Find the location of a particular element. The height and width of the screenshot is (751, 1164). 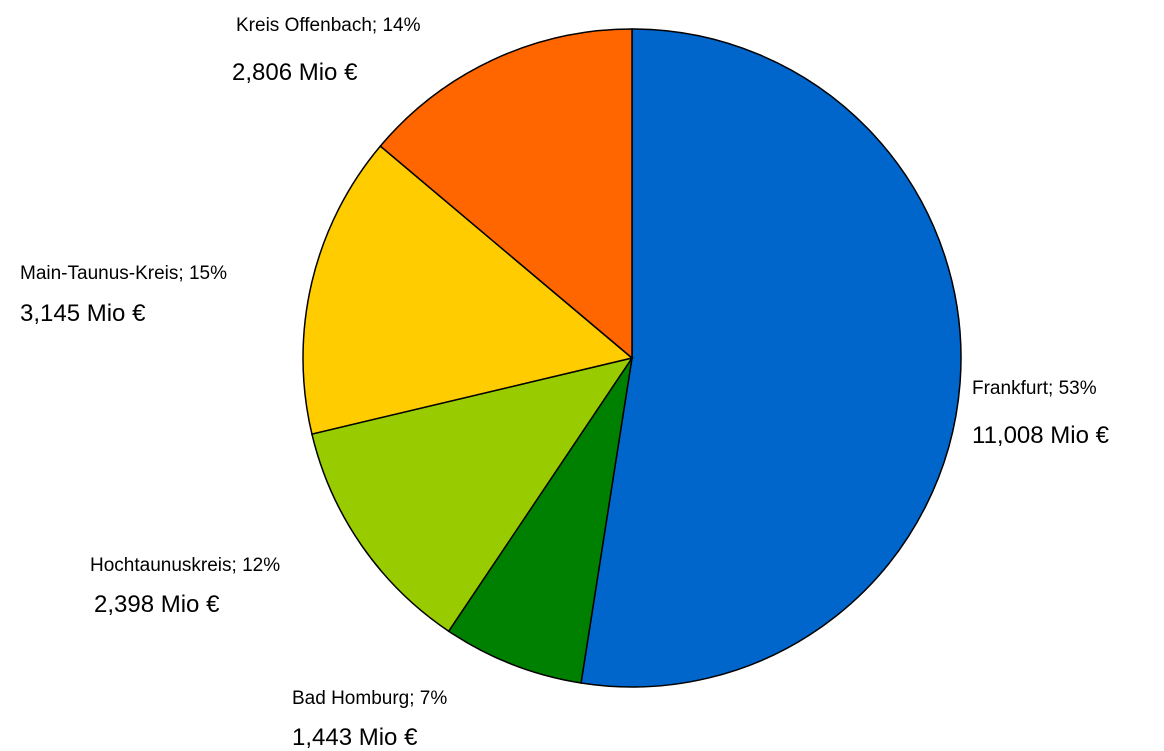

label-value-main-taunus-kreis: 3,145 Mio € is located at coordinates (83, 313).